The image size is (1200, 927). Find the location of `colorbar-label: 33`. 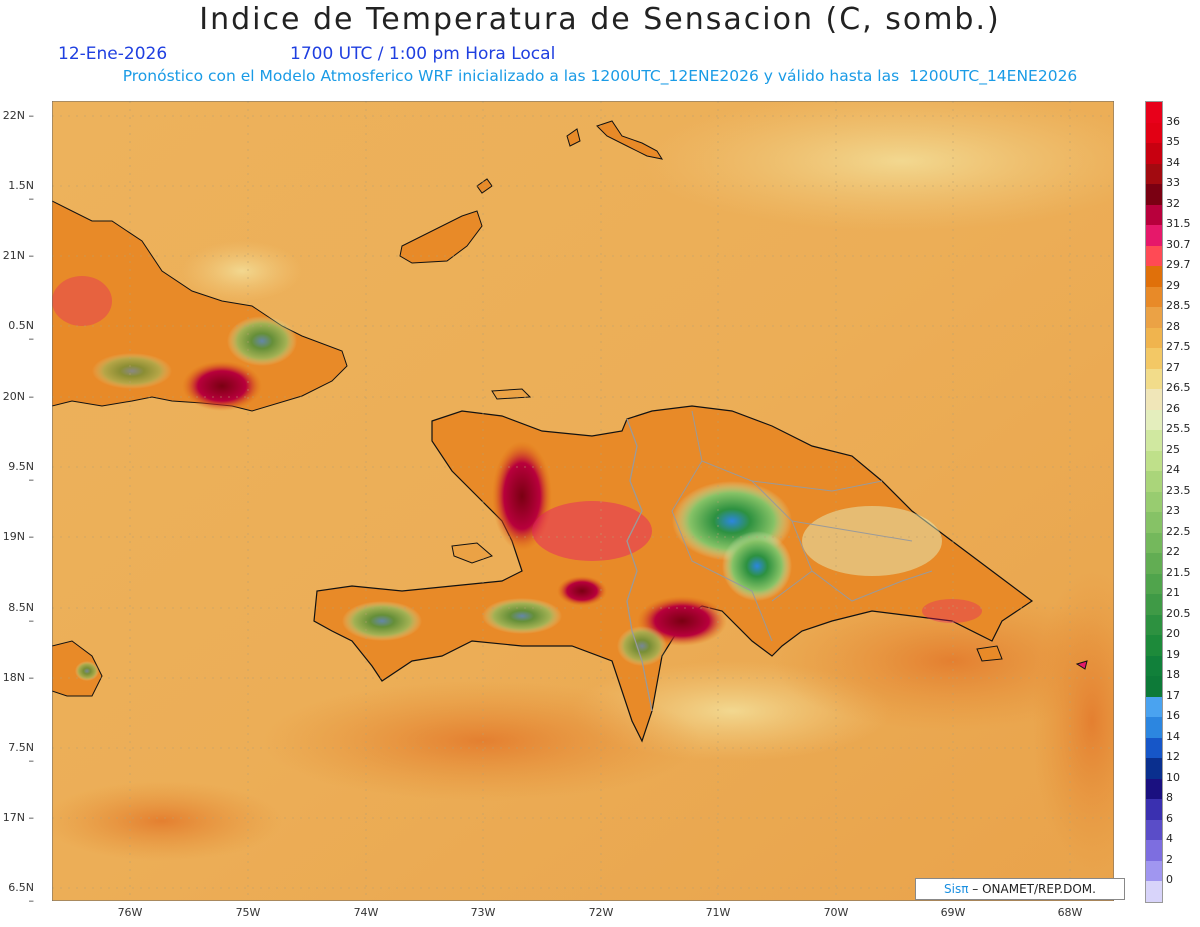

colorbar-label: 33 is located at coordinates (1173, 183).